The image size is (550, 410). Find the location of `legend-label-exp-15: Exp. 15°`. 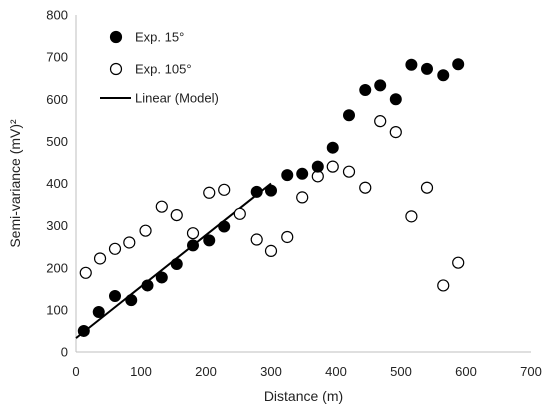

legend-label-exp-15: Exp. 15° is located at coordinates (159, 37).